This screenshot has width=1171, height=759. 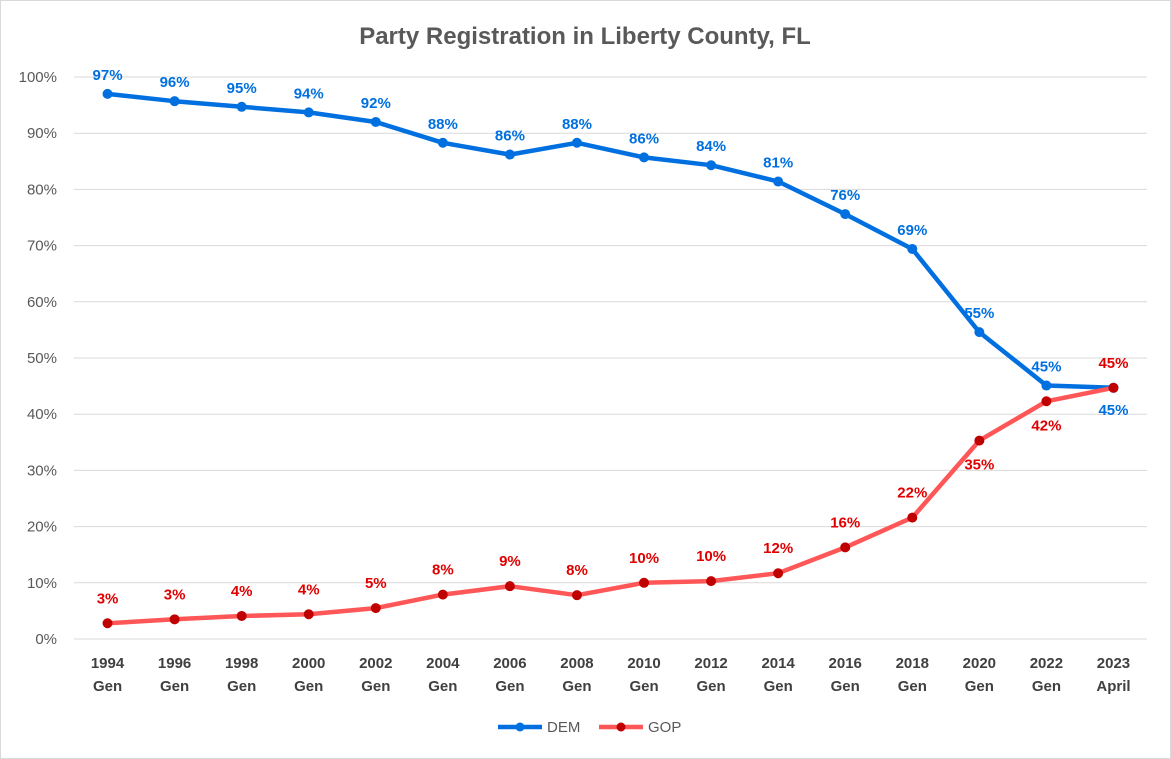 What do you see at coordinates (711, 146) in the screenshot?
I see `data-label-dem: 84%` at bounding box center [711, 146].